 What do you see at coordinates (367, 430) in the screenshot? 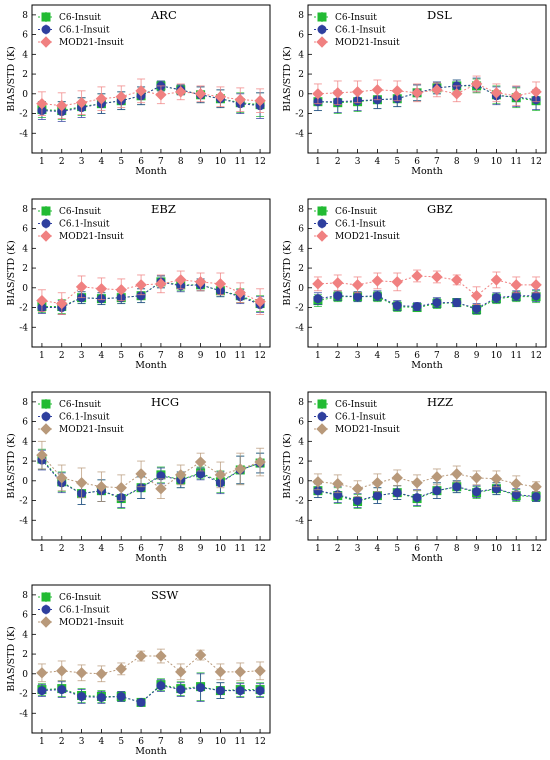
I see `legend-label: MOD21-Insuit` at bounding box center [367, 430].